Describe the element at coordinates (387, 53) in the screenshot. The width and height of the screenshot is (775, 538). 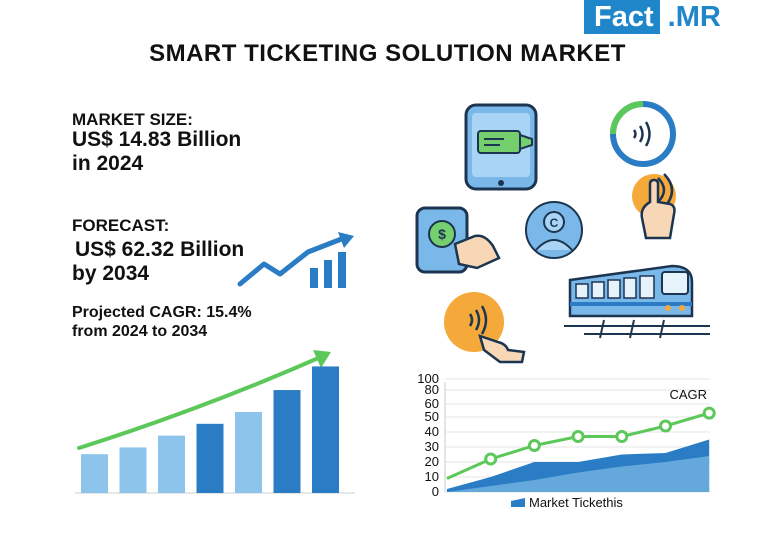
I see `page-title: SMART TICKETING SOLUTION MARKET` at that location.